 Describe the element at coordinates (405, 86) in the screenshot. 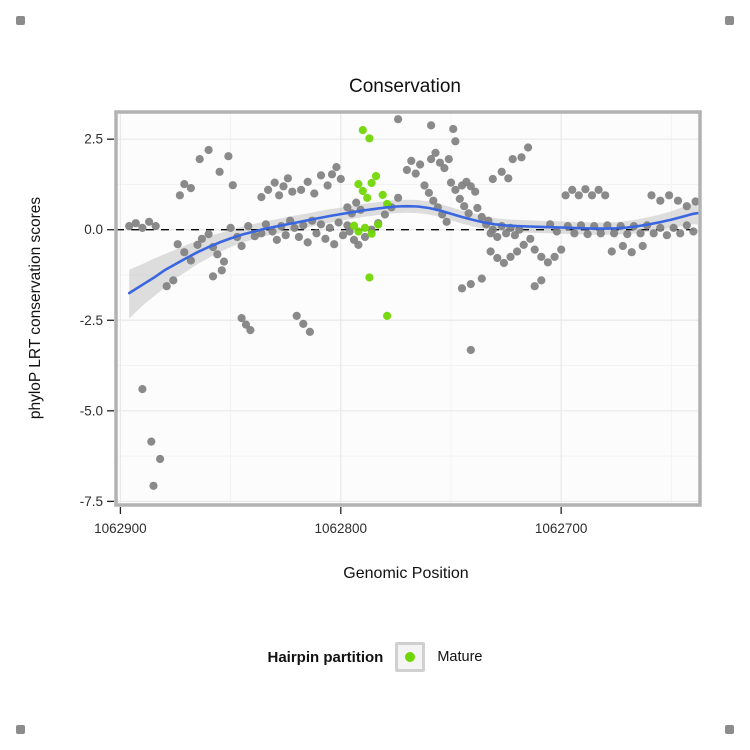

I see `chart-title: Conservation` at that location.